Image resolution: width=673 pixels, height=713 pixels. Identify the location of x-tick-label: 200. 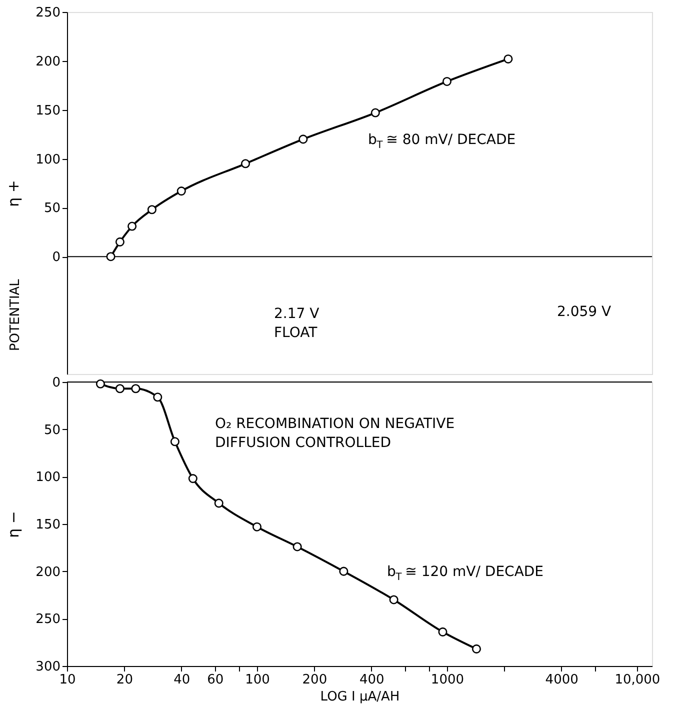
(315, 680).